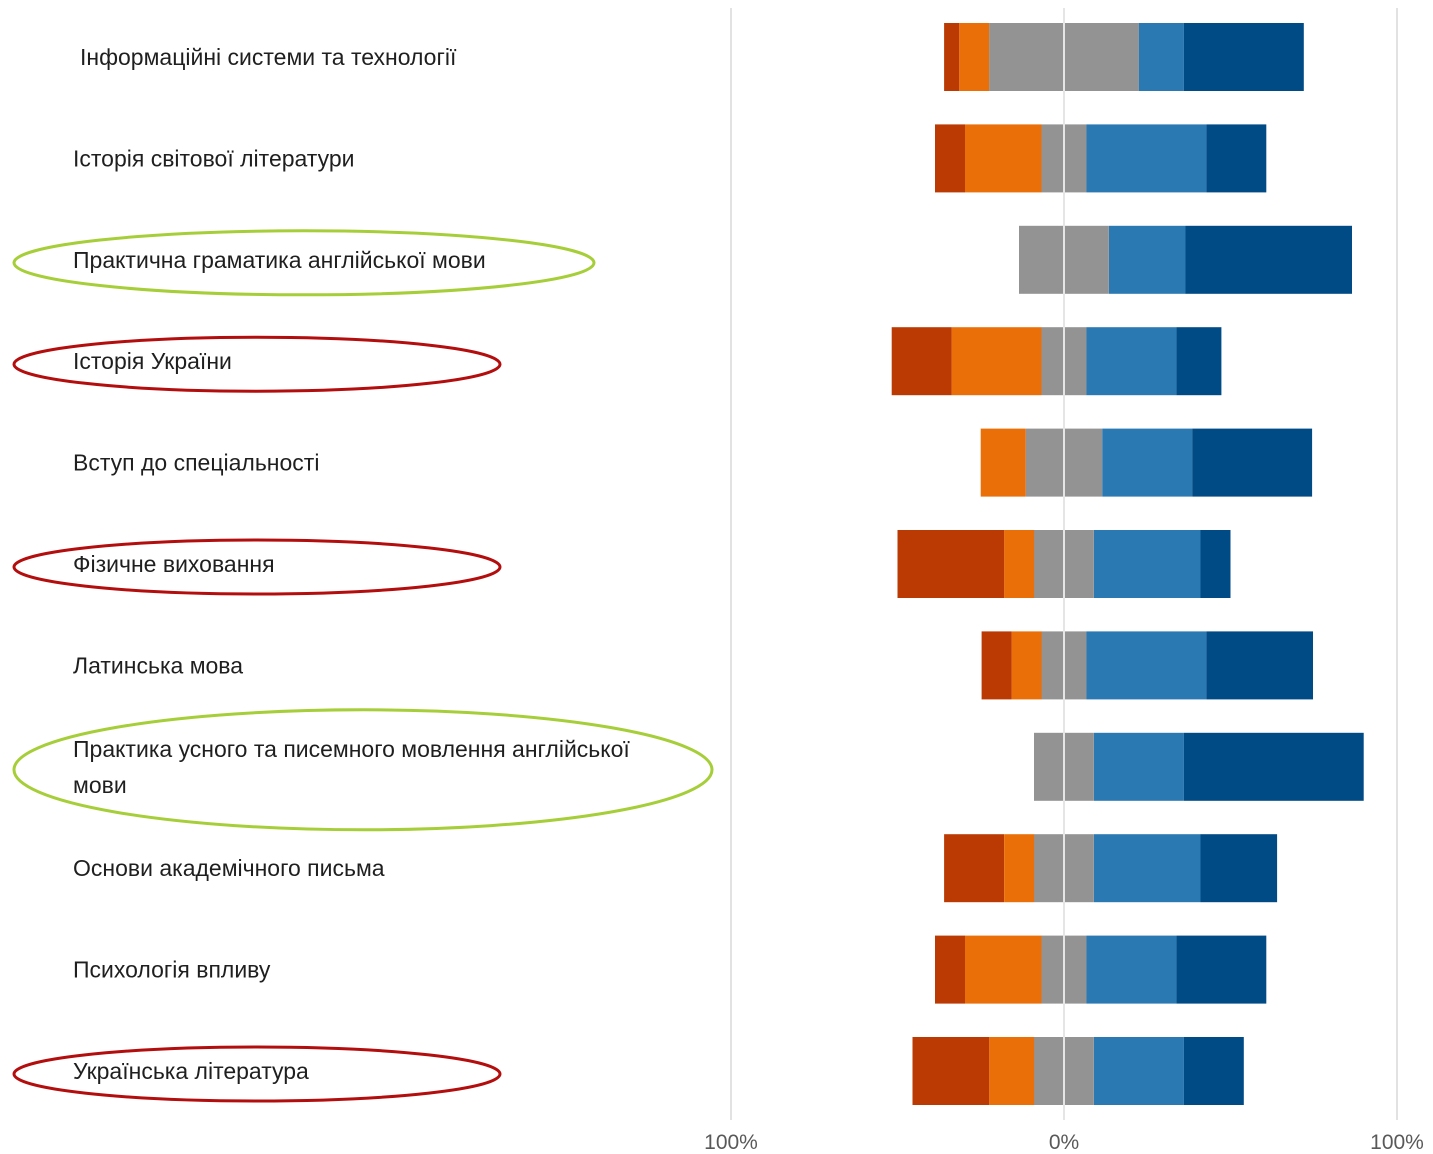 Image resolution: width=1433 pixels, height=1154 pixels. I want to click on category-label-0: Інформаційні системи та технології, so click(268, 57).